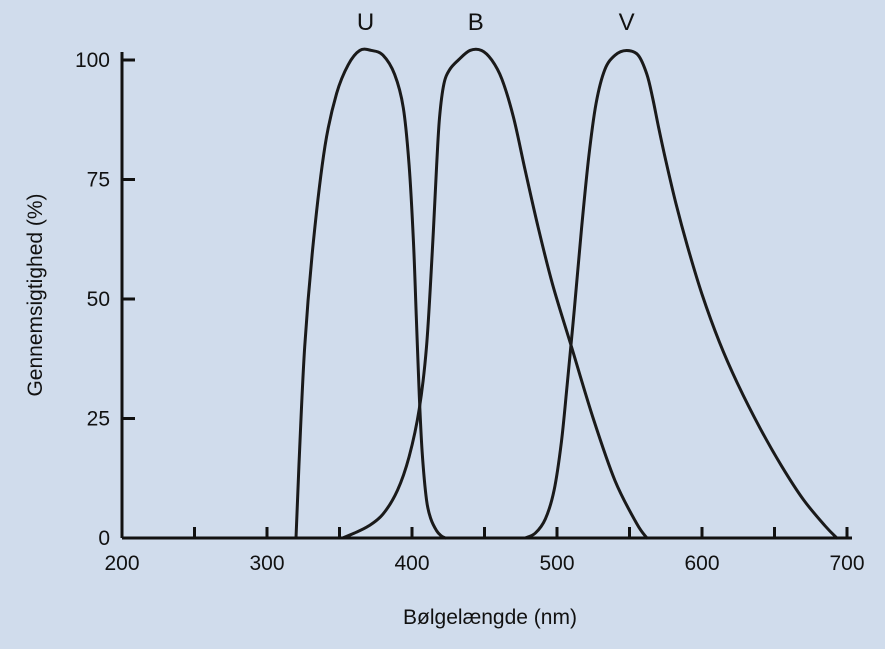 The height and width of the screenshot is (649, 885). I want to click on y-tick-label: 0, so click(104, 538).